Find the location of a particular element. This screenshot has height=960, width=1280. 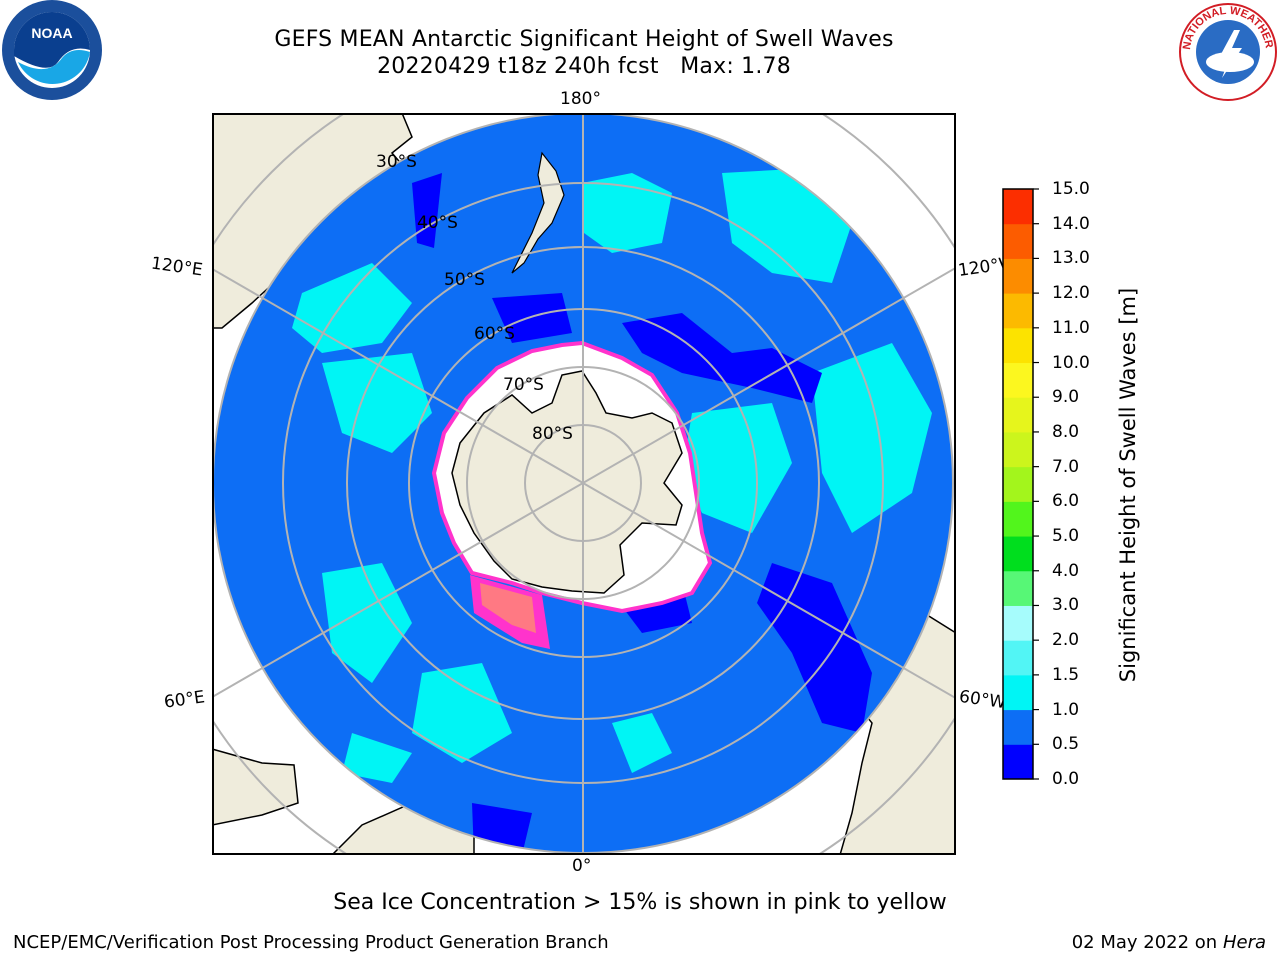

colorbar-tick-label: 1.5 is located at coordinates (1066, 674).